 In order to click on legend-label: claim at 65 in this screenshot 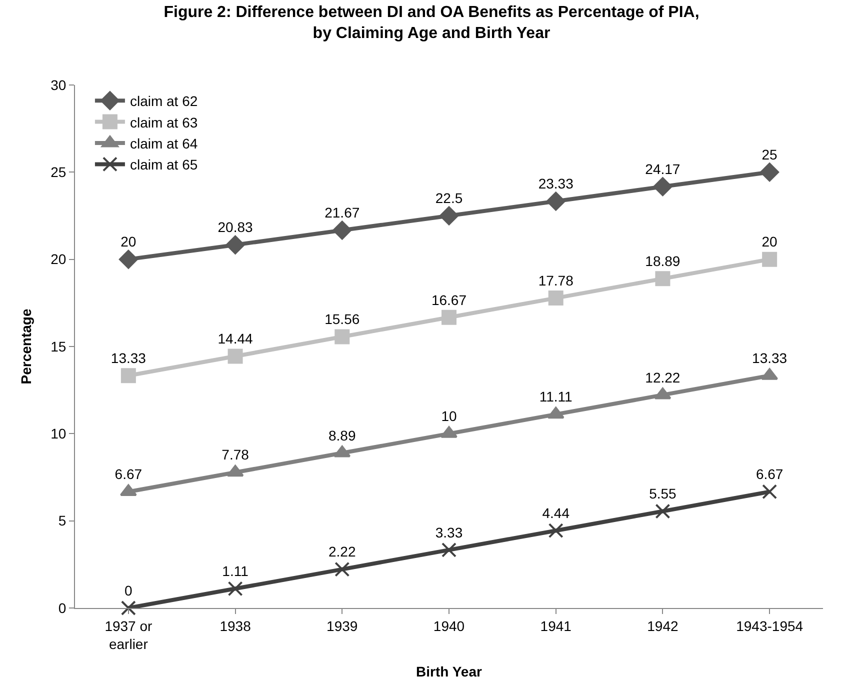, I will do `click(164, 164)`.